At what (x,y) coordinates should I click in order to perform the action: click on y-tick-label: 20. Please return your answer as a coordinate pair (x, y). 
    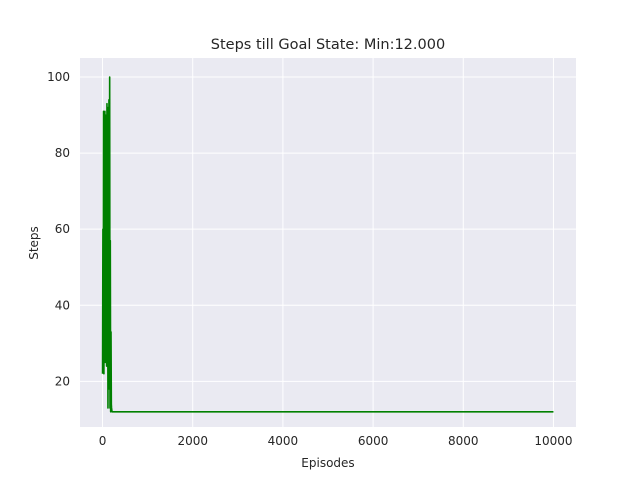
    Looking at the image, I should click on (62, 381).